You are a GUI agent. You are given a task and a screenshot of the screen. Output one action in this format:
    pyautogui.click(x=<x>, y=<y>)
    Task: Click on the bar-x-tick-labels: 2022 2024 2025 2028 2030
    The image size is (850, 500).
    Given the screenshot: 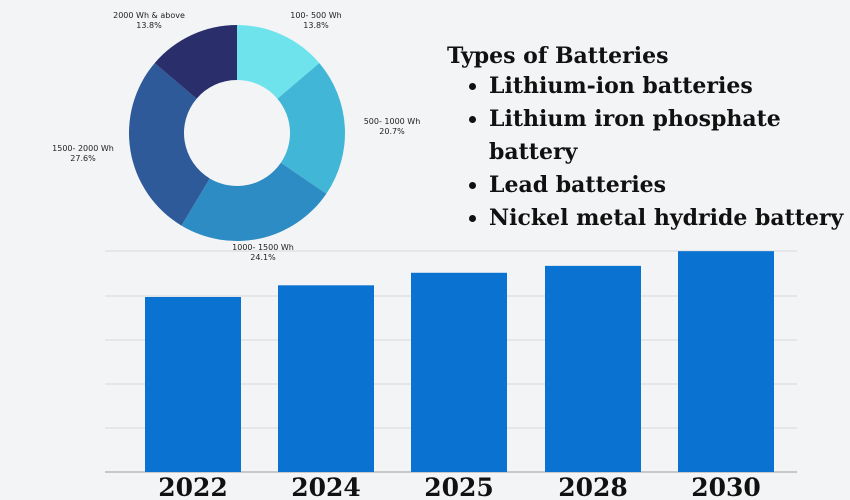 What is the action you would take?
    pyautogui.click(x=459, y=486)
    